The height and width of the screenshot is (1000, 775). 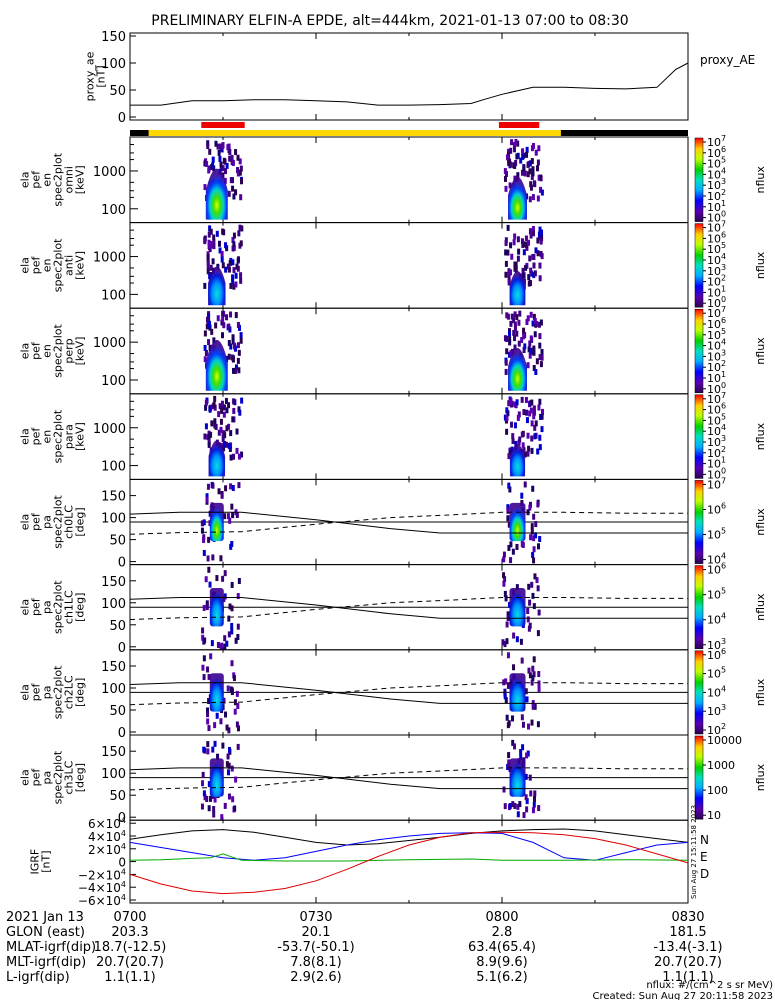 I want to click on energy-panel-2-ylabel-line: ela, so click(x=25, y=265).